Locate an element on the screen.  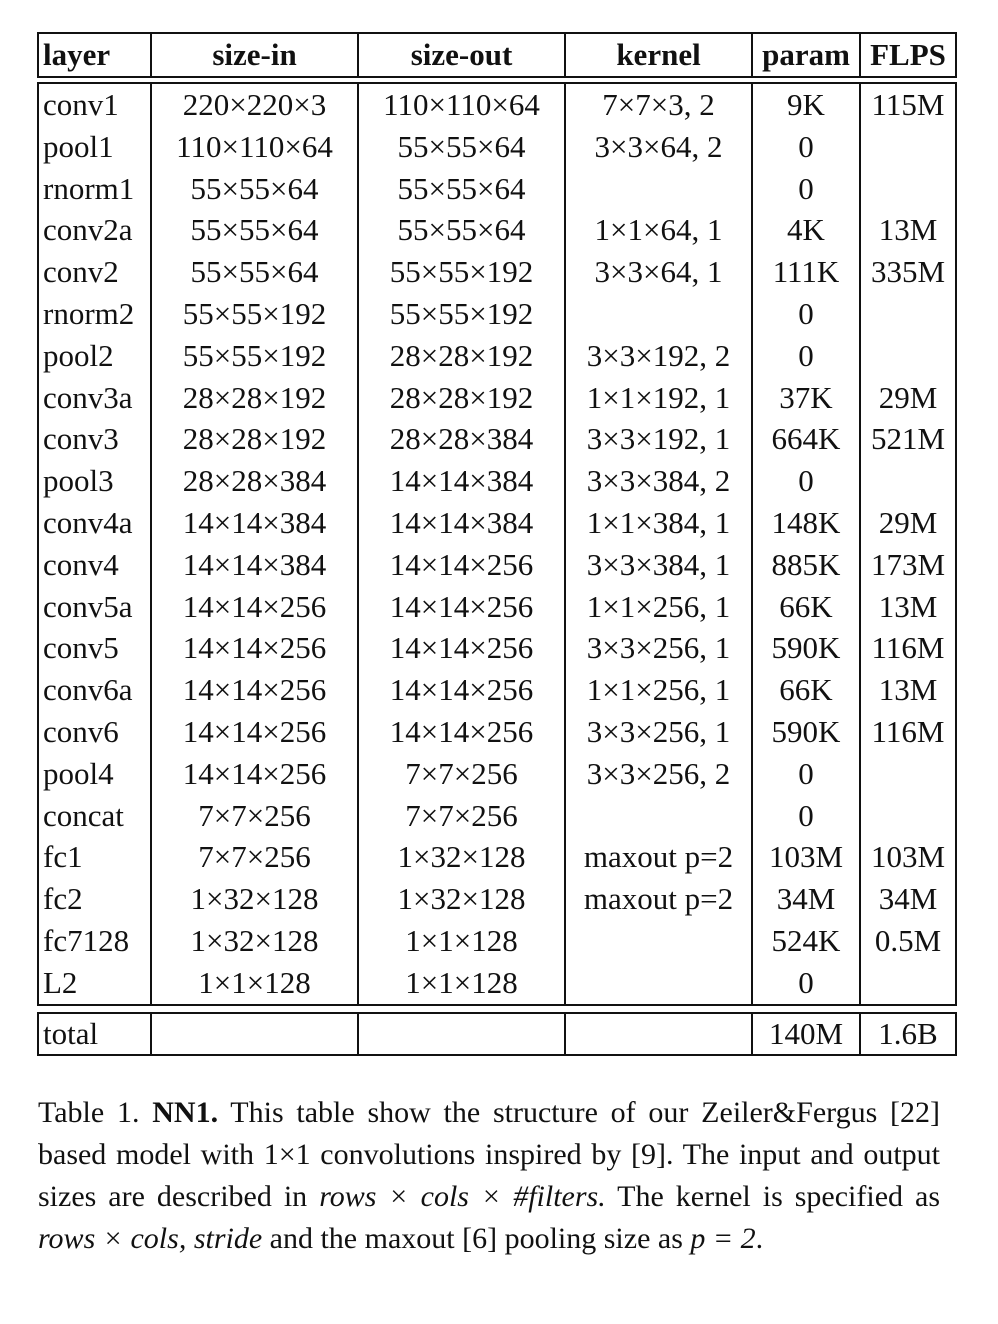
cell-size-in: 220×220×3 is located at coordinates (254, 104).